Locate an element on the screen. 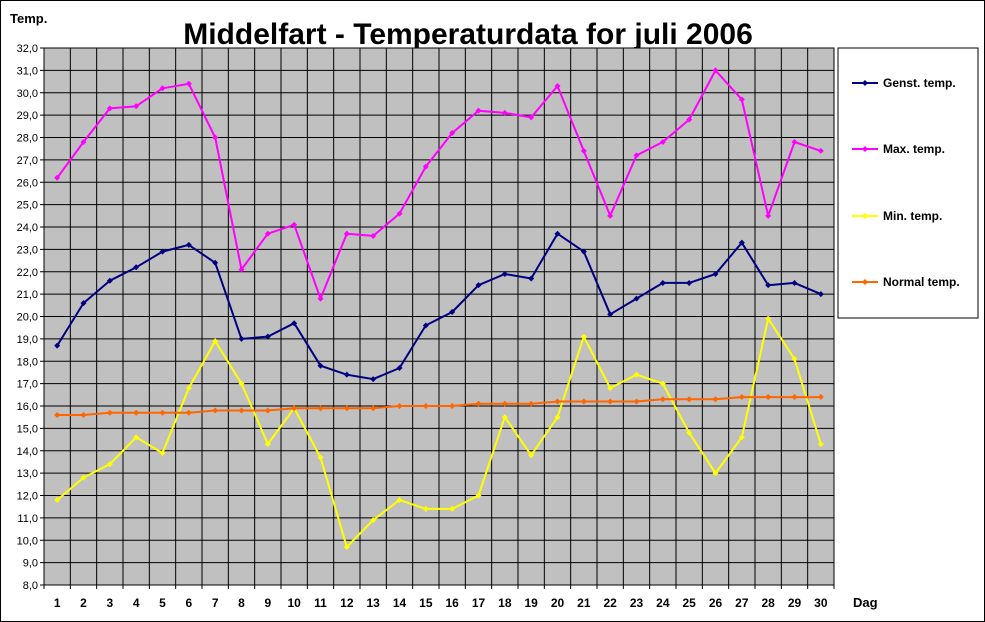  y-tick-label: 27,0 is located at coordinates (27, 161).